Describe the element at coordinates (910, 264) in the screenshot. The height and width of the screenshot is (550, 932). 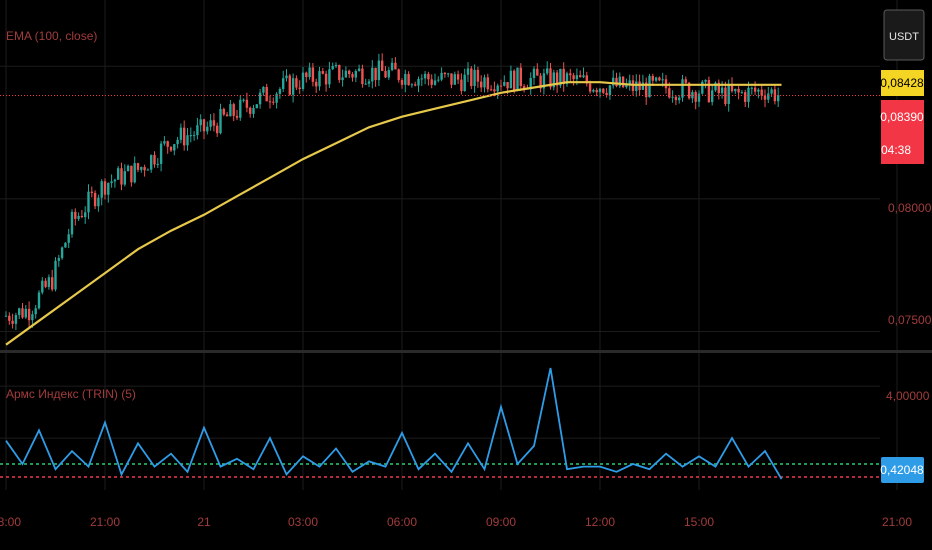
I see `price-axis: 0,08000 0,07500` at that location.